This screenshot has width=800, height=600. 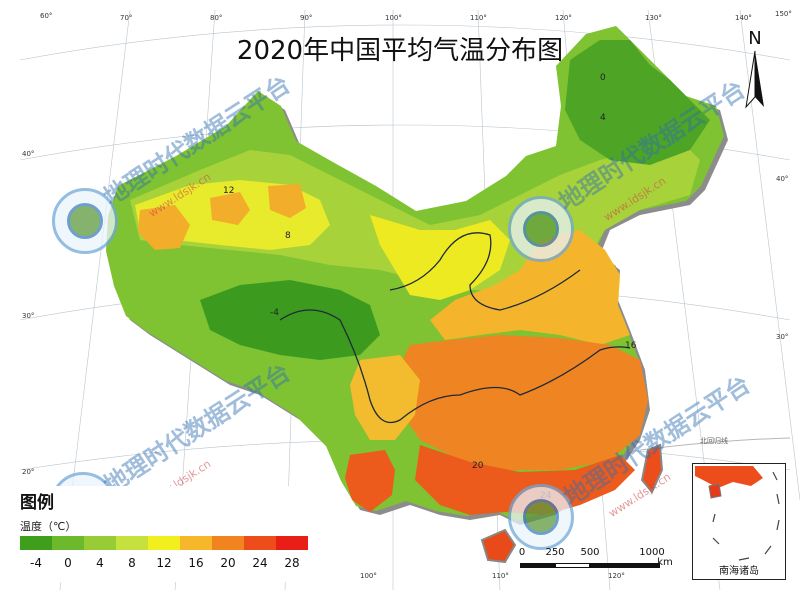 I want to click on zone-24-south, so click(x=525, y=480).